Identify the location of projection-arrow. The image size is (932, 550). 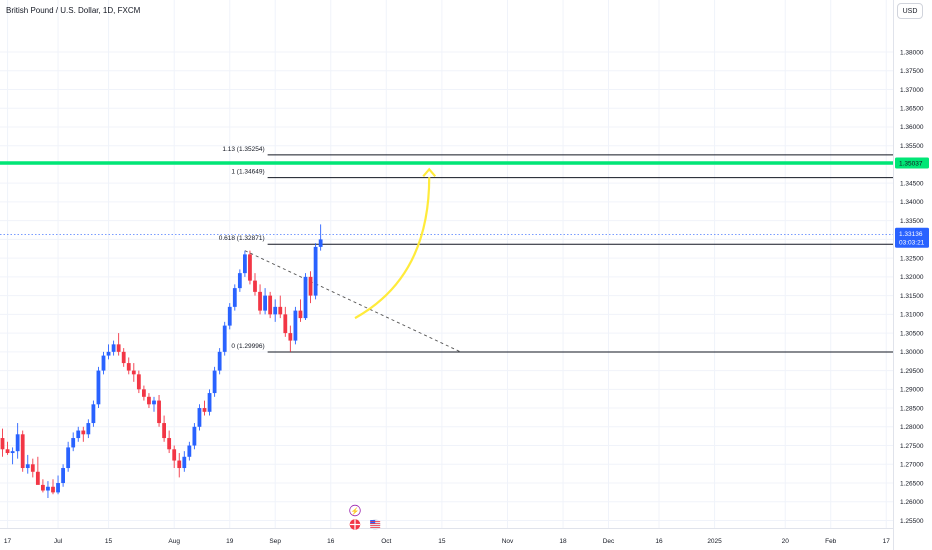
(392, 248).